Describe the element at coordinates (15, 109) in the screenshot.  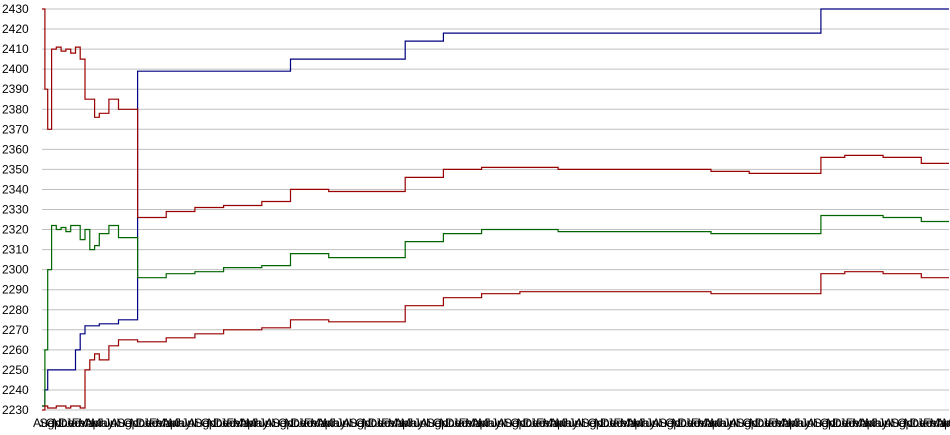
I see `y-tick-label: 2380` at that location.